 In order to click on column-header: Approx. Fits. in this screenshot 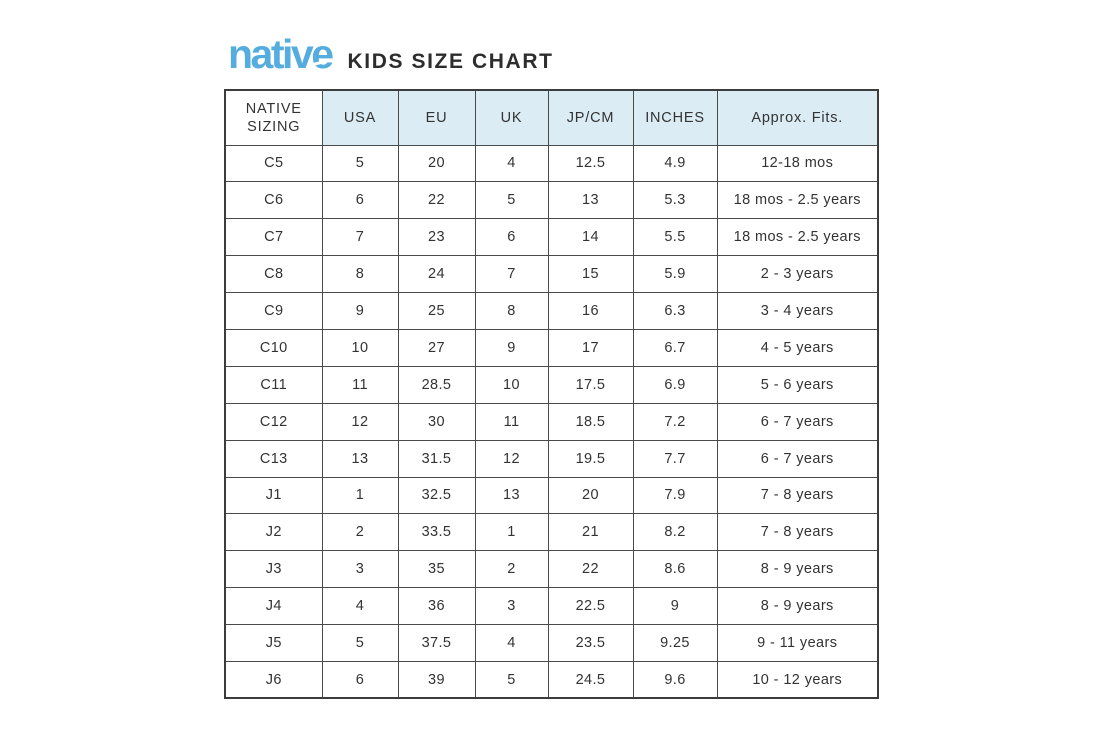, I will do `click(797, 117)`.